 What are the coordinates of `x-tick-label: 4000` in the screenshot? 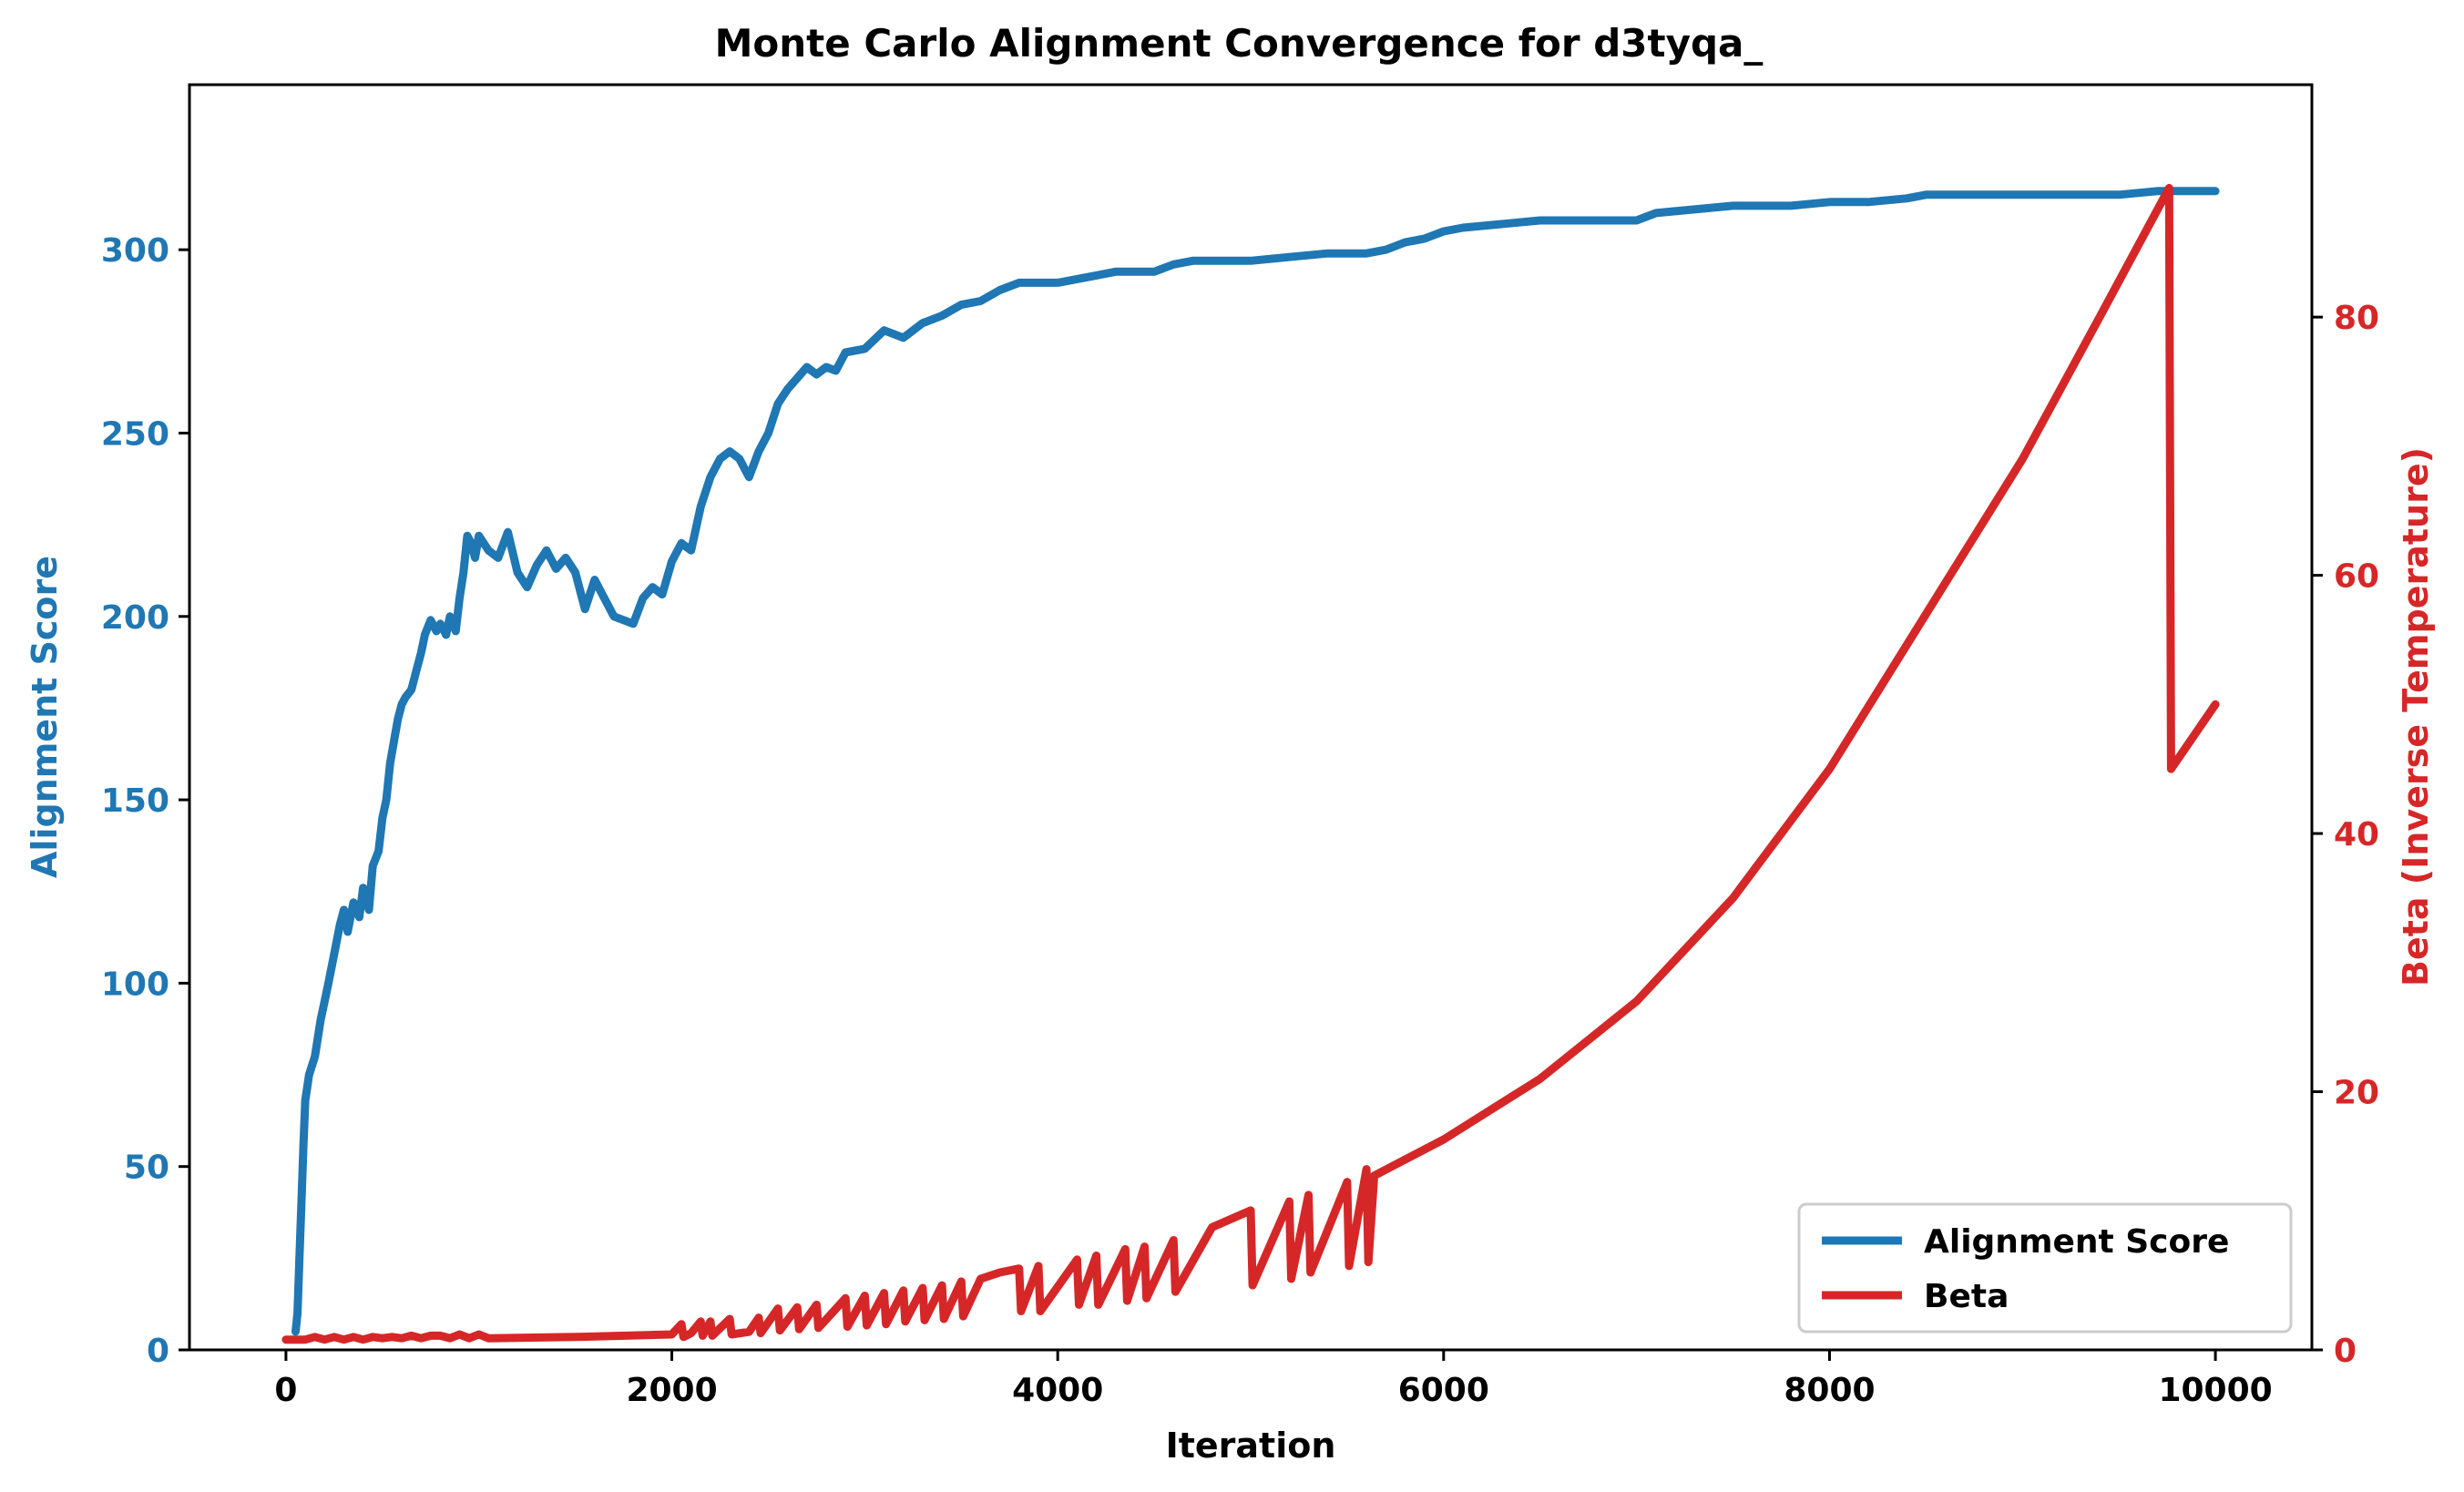 It's located at (1057, 1390).